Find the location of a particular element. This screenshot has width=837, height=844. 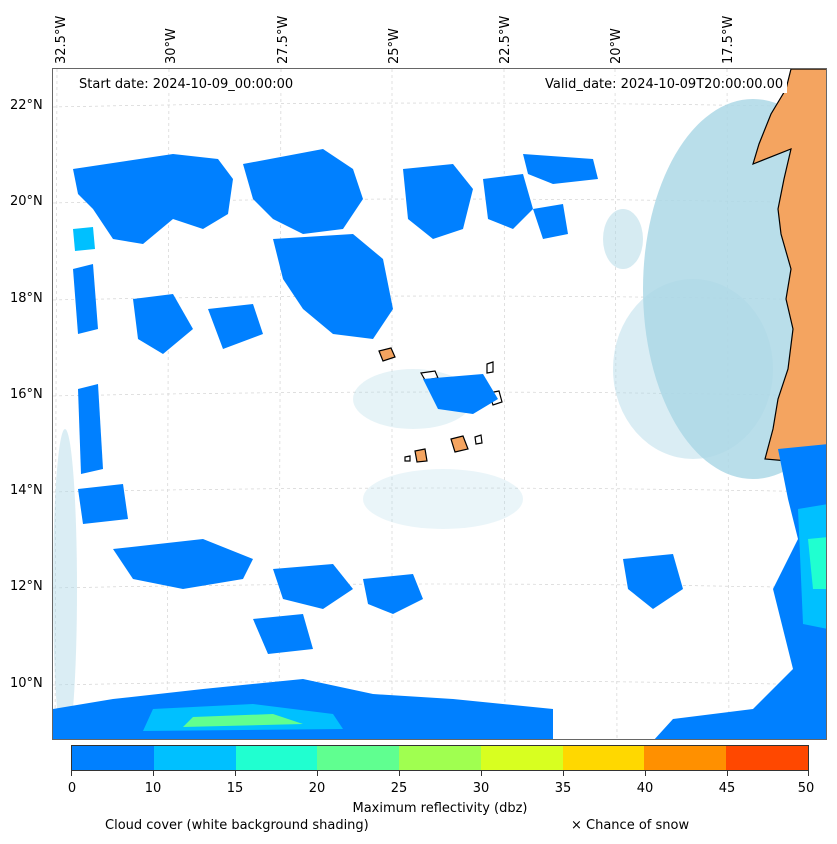

lat-label-22n: 22°N is located at coordinates (26, 105).